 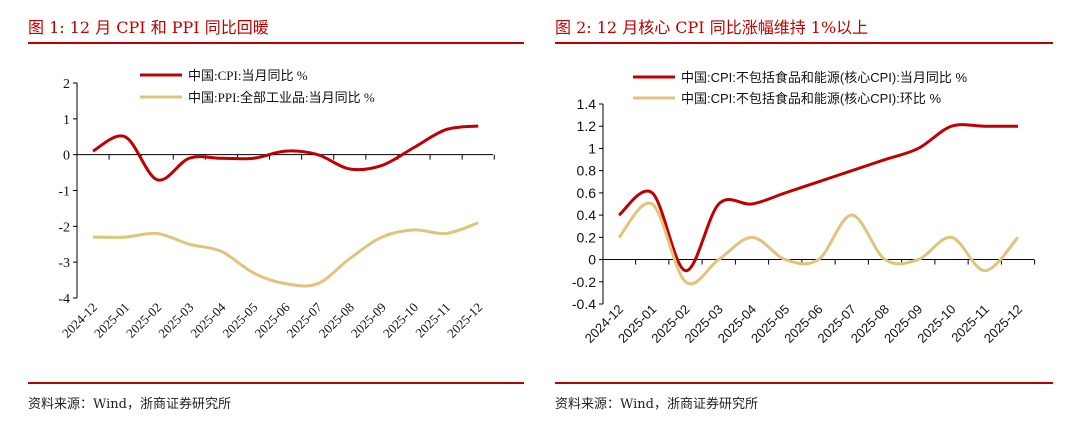 I want to click on x-tick-label: 2025-02, so click(x=143, y=320).